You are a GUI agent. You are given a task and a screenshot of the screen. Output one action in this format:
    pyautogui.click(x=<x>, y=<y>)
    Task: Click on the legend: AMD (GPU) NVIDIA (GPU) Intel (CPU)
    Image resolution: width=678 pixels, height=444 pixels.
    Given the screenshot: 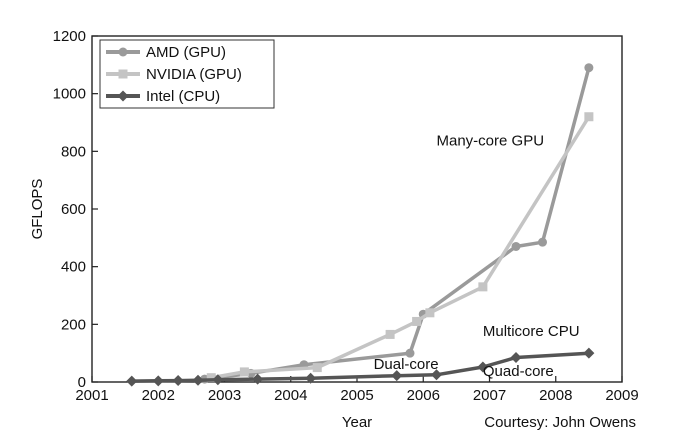 What is the action you would take?
    pyautogui.click(x=187, y=74)
    